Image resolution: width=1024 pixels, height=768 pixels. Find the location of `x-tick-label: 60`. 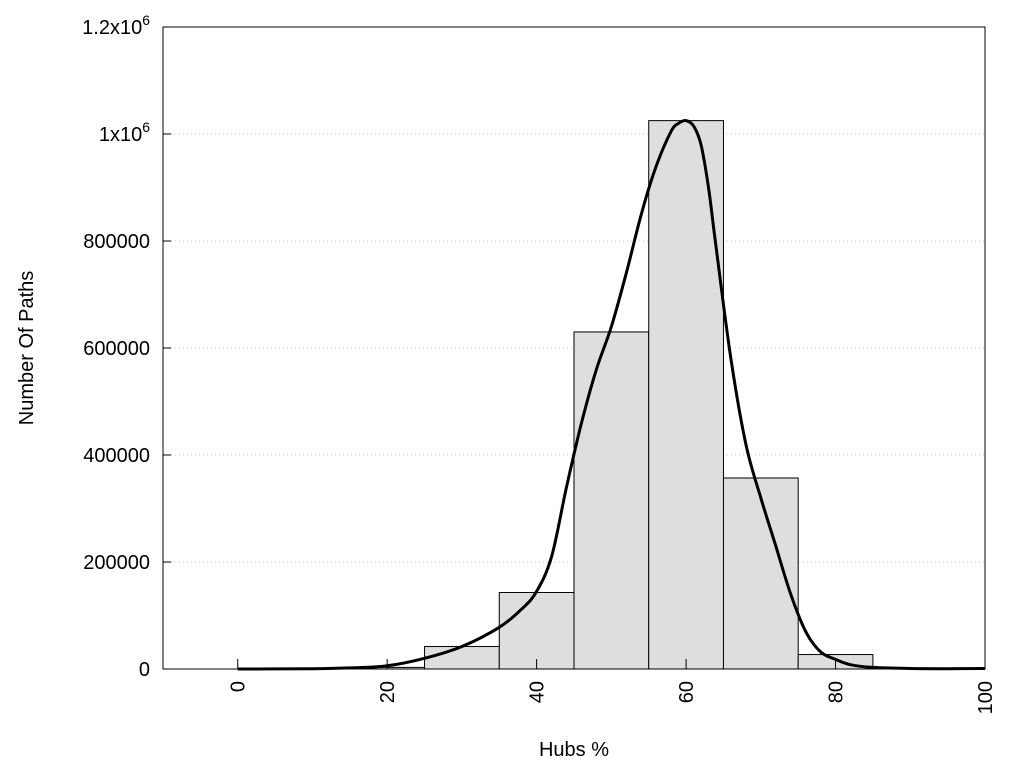

x-tick-label: 60 is located at coordinates (687, 692).